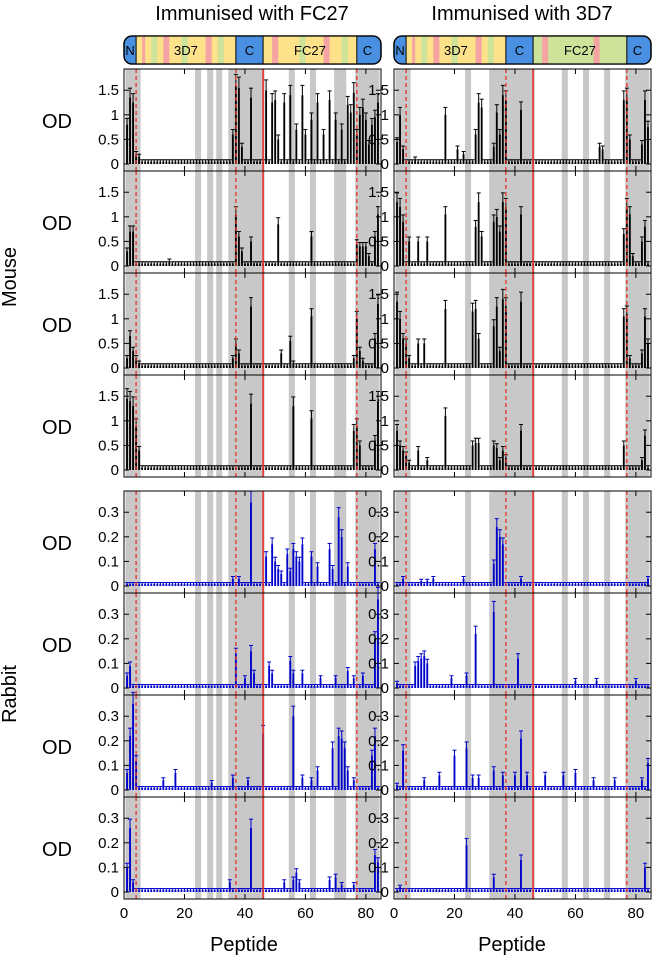 The height and width of the screenshot is (960, 652). I want to click on y-tick-label: 0, so click(385, 892).